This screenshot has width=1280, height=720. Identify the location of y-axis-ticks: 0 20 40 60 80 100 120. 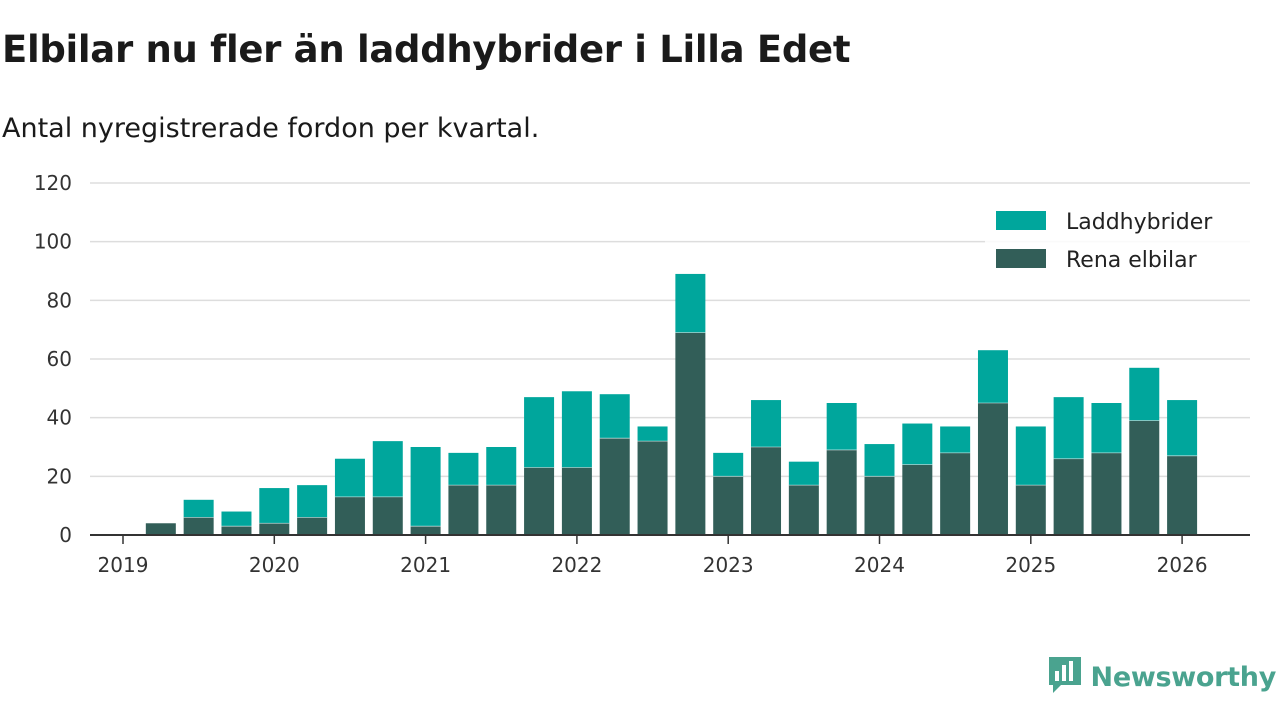
(53, 359).